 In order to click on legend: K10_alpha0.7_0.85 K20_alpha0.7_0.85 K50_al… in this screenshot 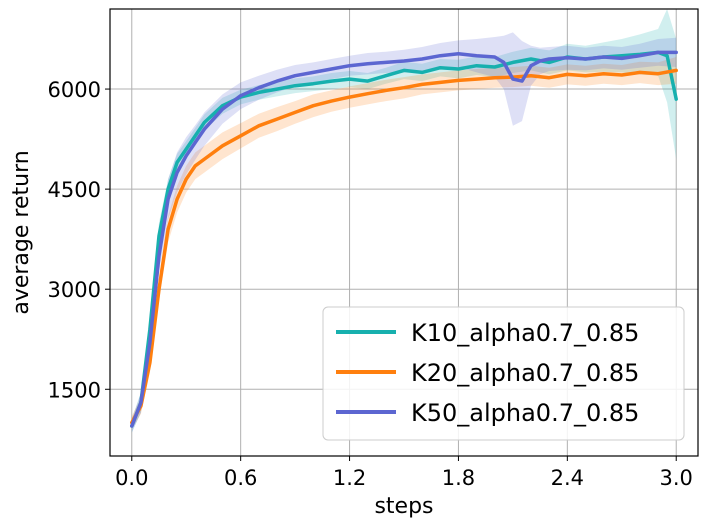, I will do `click(503, 373)`.